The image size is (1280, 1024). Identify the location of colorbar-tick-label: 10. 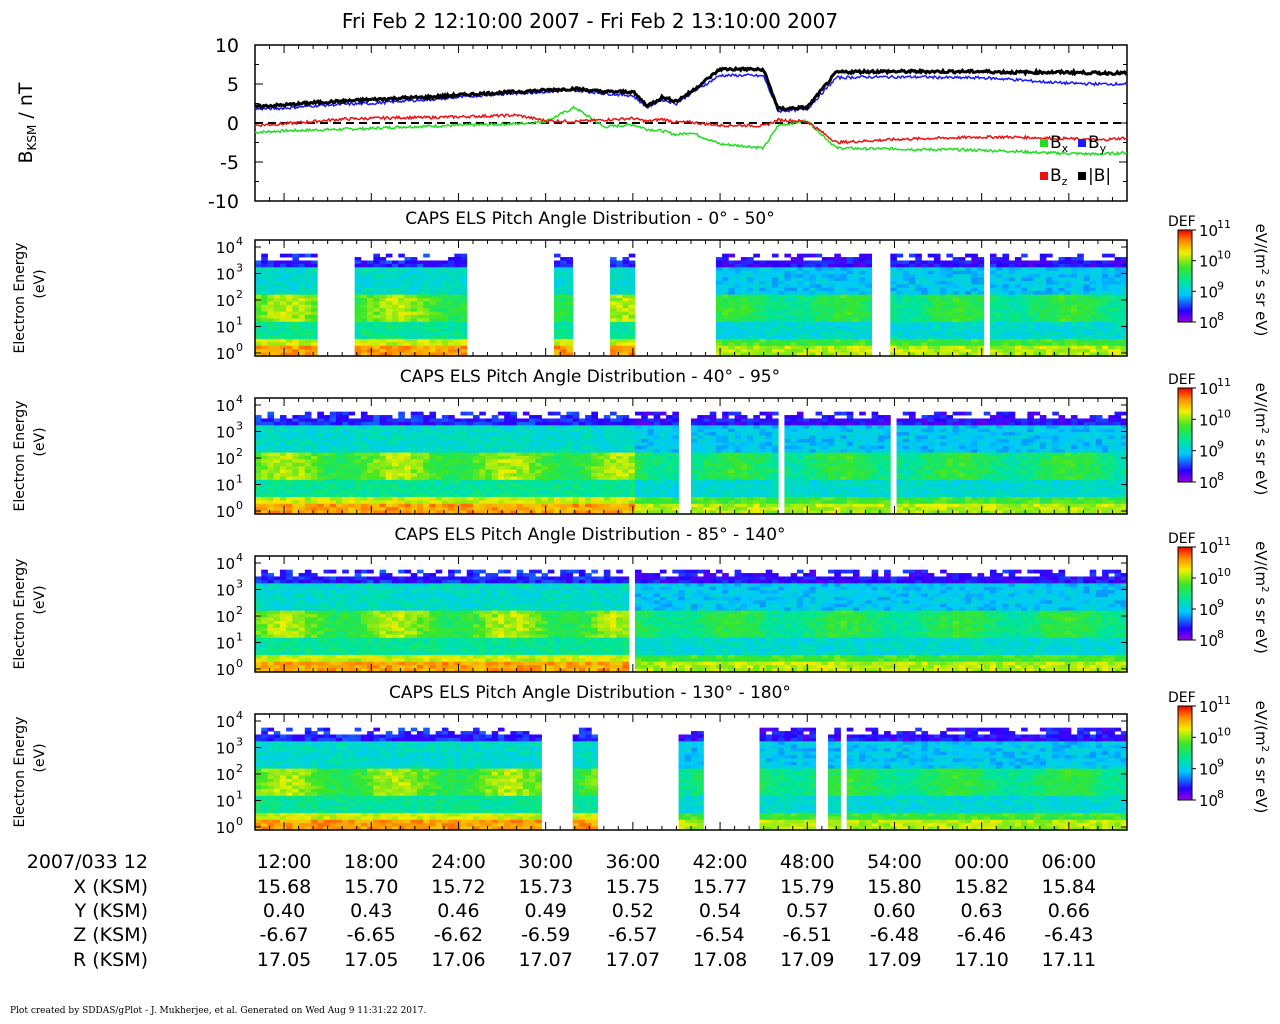
(1208, 231).